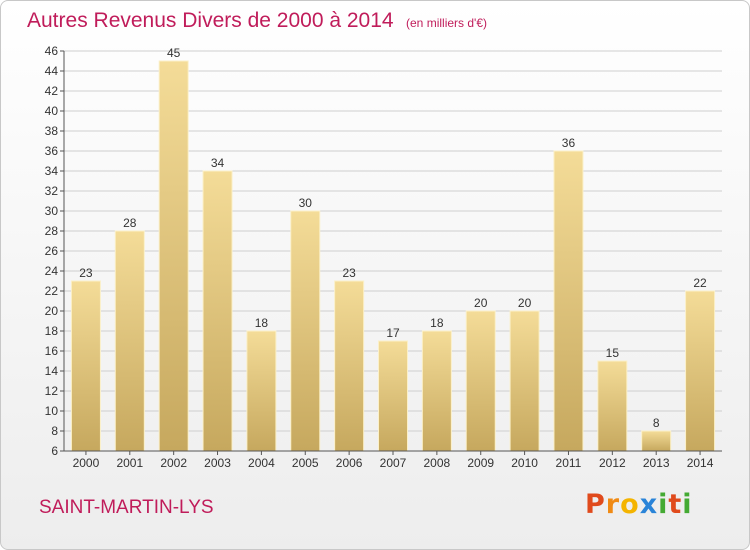 The image size is (750, 550). I want to click on y-tick-label: 20, so click(52, 311).